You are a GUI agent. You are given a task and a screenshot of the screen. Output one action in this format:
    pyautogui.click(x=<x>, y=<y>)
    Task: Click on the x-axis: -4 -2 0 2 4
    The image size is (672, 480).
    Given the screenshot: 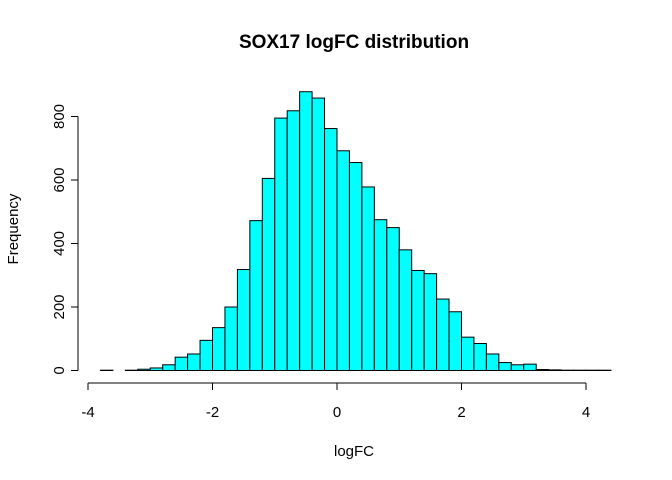 What is the action you would take?
    pyautogui.click(x=335, y=401)
    